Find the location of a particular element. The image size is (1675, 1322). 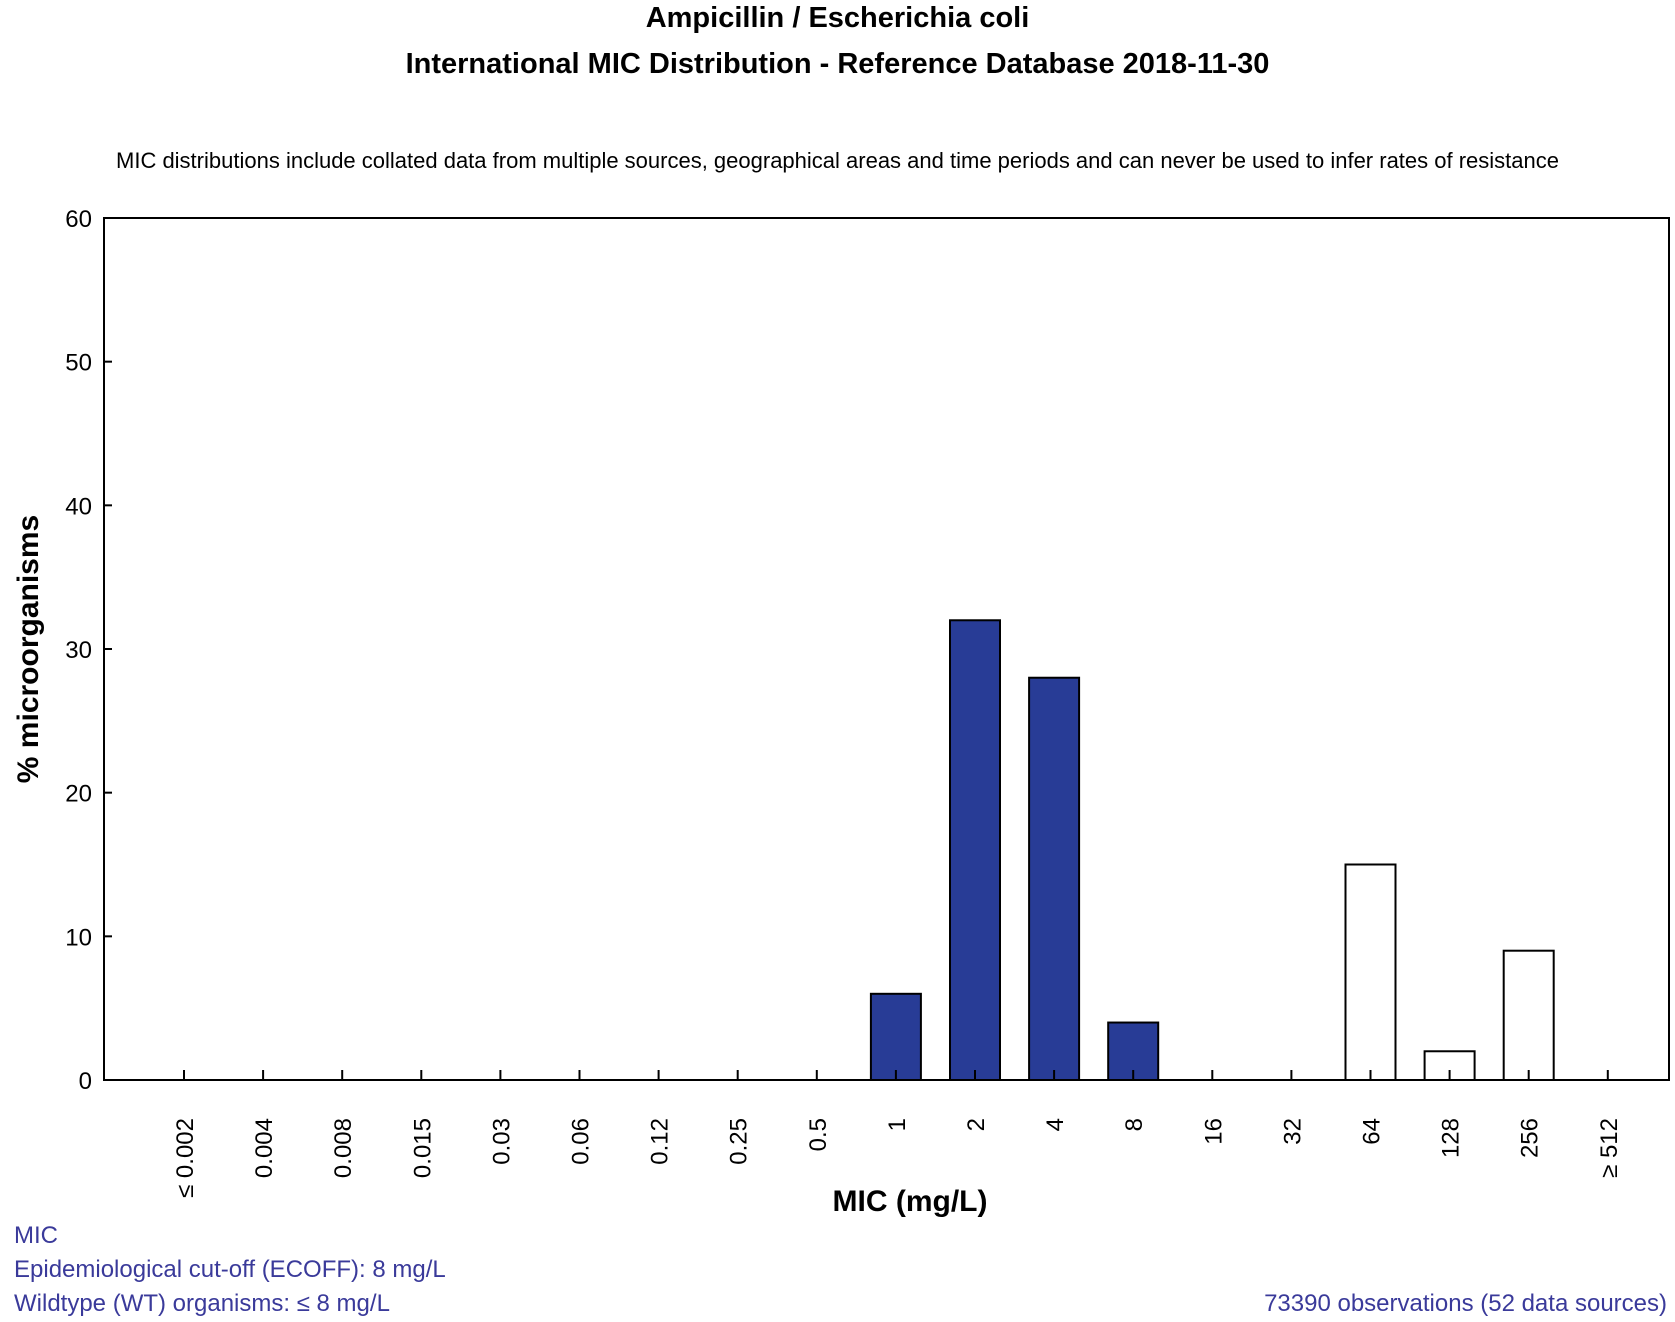

y-tick-label: 40 is located at coordinates (78, 506).